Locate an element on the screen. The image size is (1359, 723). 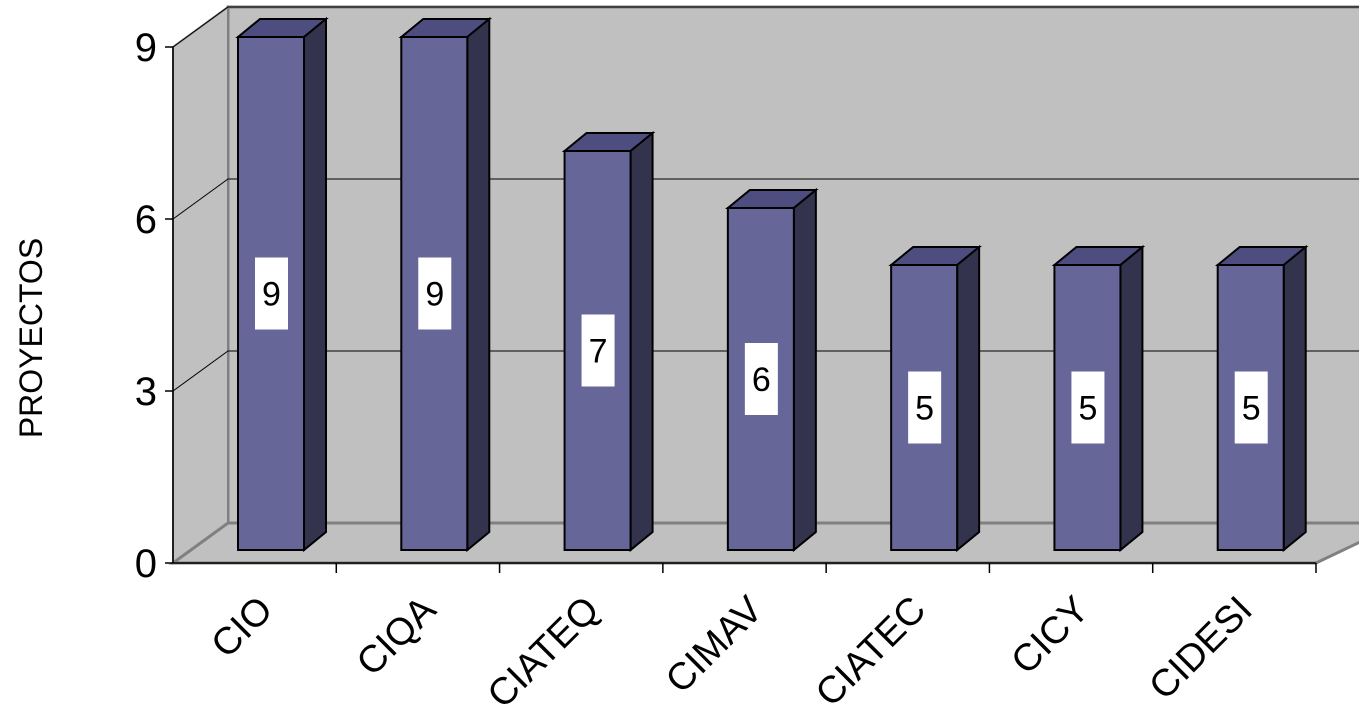
x-tick-label: CIQA is located at coordinates (397, 636).